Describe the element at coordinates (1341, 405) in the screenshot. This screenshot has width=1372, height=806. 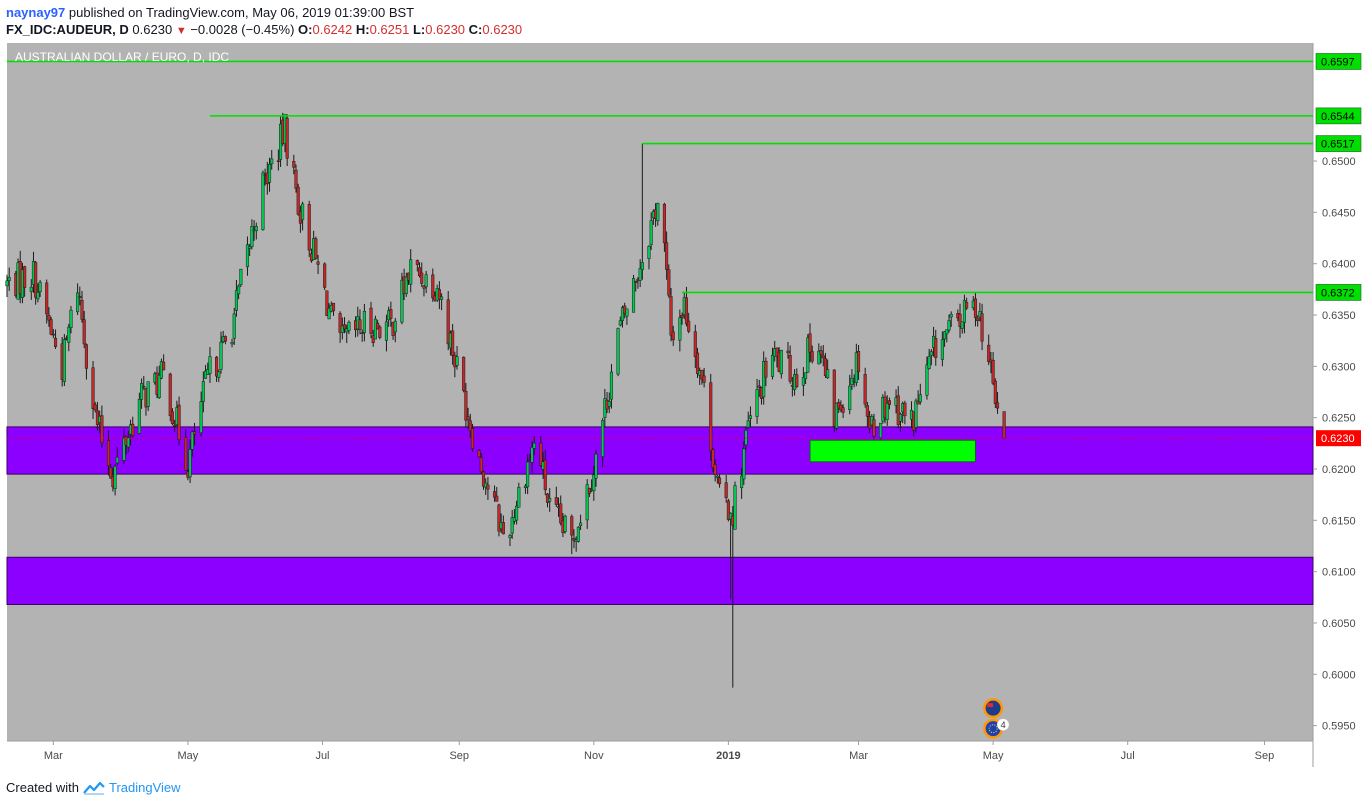
I see `price-axis` at that location.